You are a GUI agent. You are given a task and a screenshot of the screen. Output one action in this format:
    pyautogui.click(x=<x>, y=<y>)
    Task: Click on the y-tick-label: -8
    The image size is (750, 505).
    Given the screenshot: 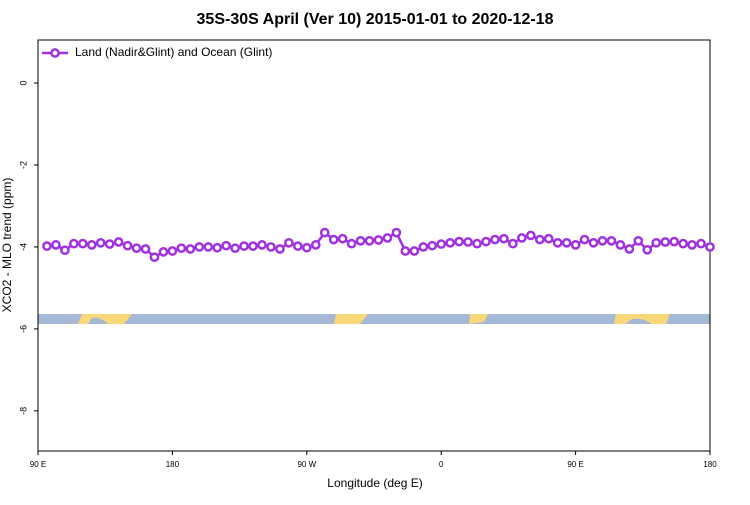 What is the action you would take?
    pyautogui.click(x=23, y=411)
    